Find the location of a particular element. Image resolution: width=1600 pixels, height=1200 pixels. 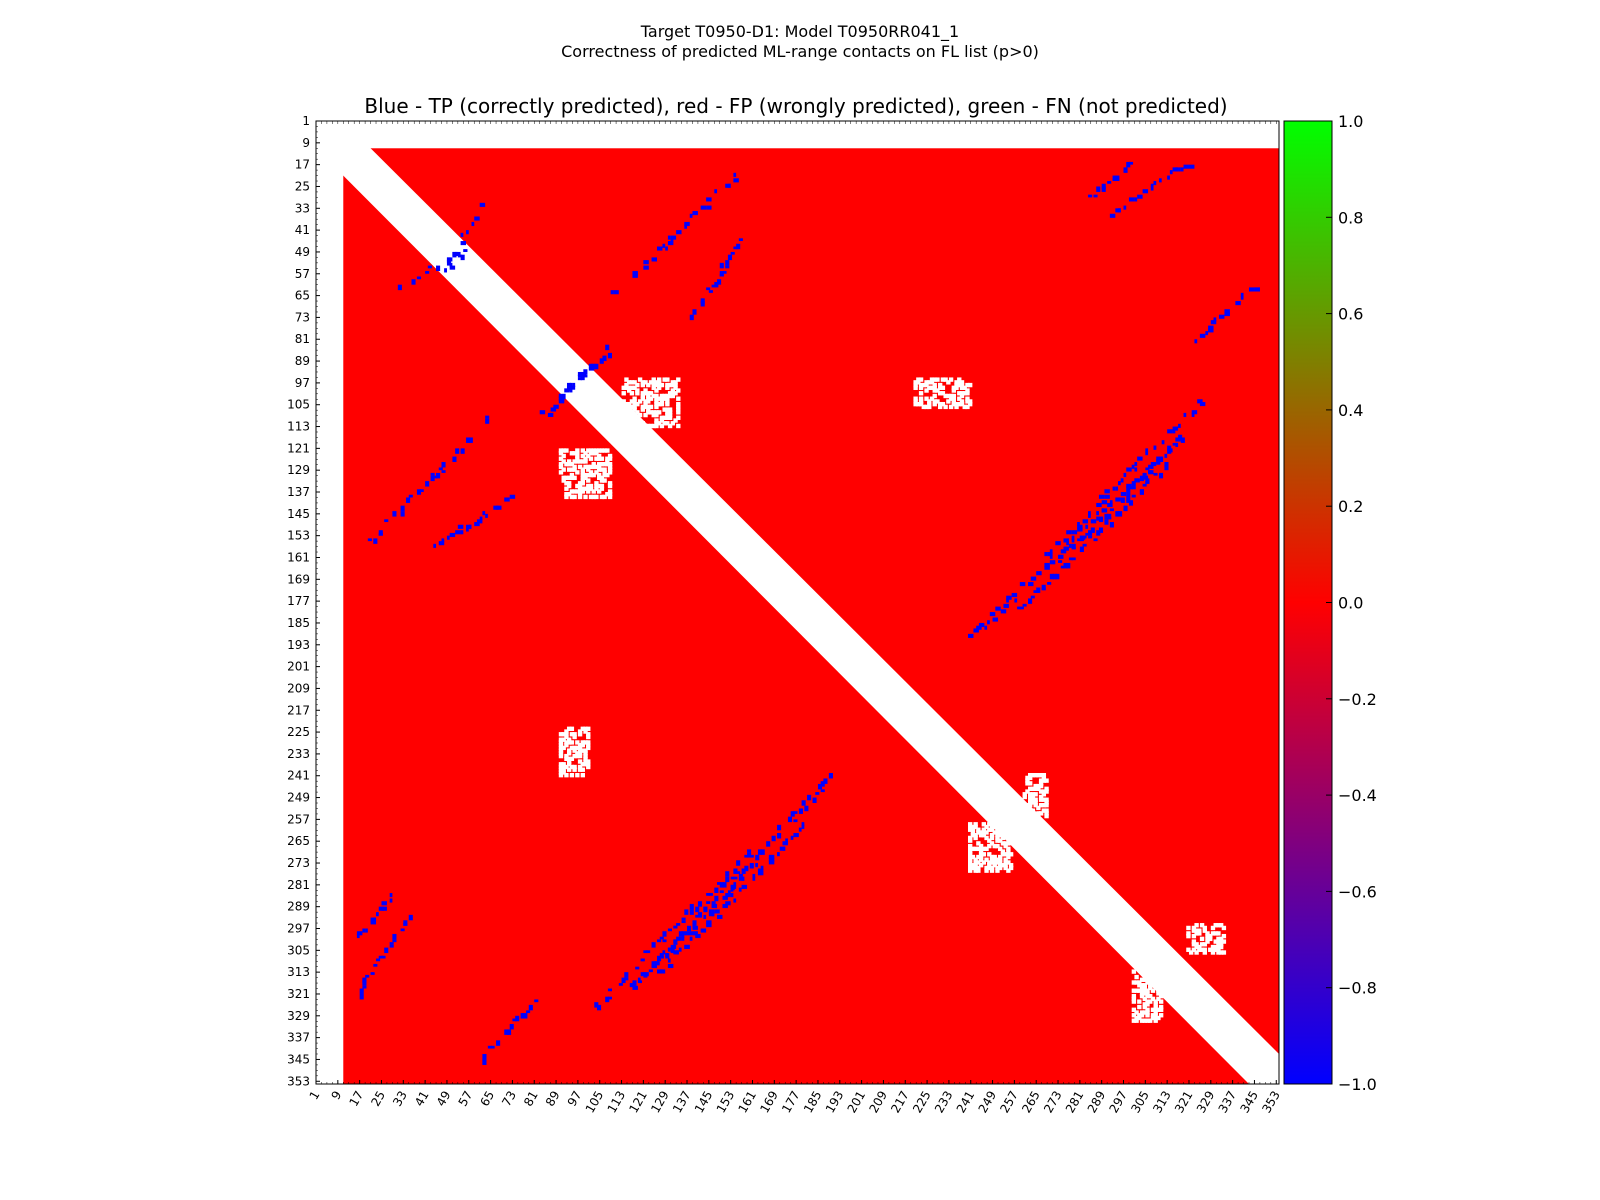

y-tick-label: 25 is located at coordinates (302, 186).